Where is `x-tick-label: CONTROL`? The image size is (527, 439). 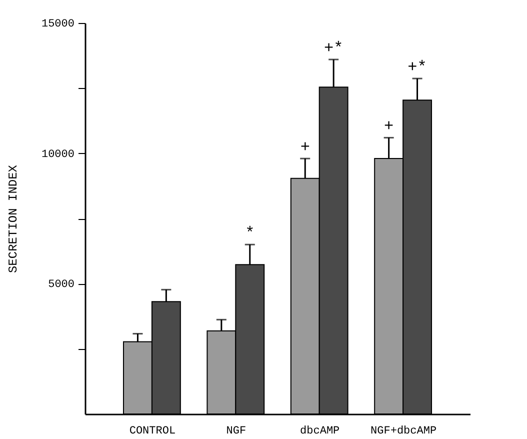 x-tick-label: CONTROL is located at coordinates (152, 432).